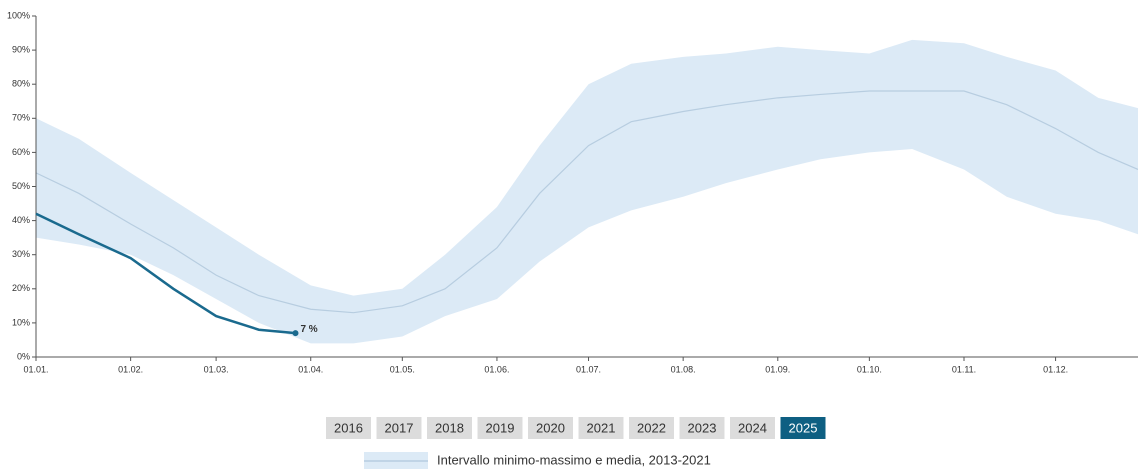  I want to click on year-button-label: 2021, so click(601, 427).